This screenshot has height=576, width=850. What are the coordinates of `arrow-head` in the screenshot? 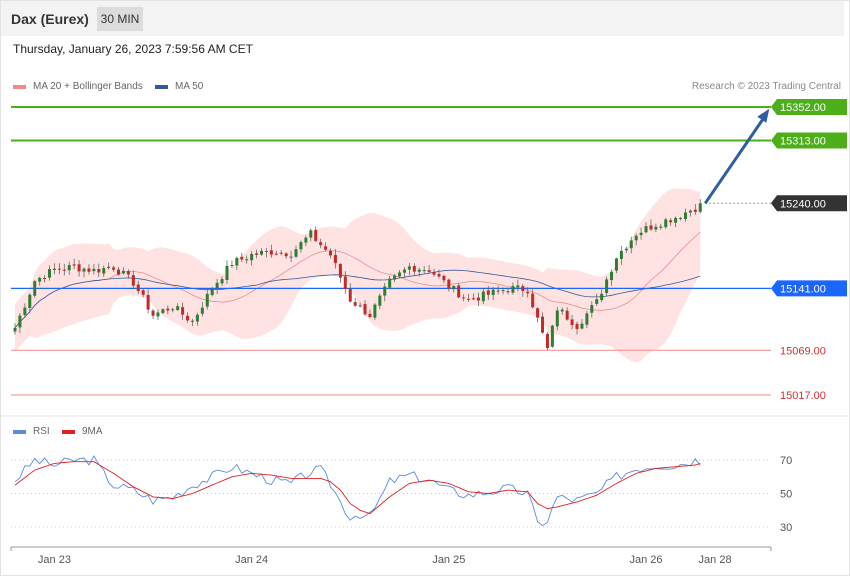 It's located at (763, 115).